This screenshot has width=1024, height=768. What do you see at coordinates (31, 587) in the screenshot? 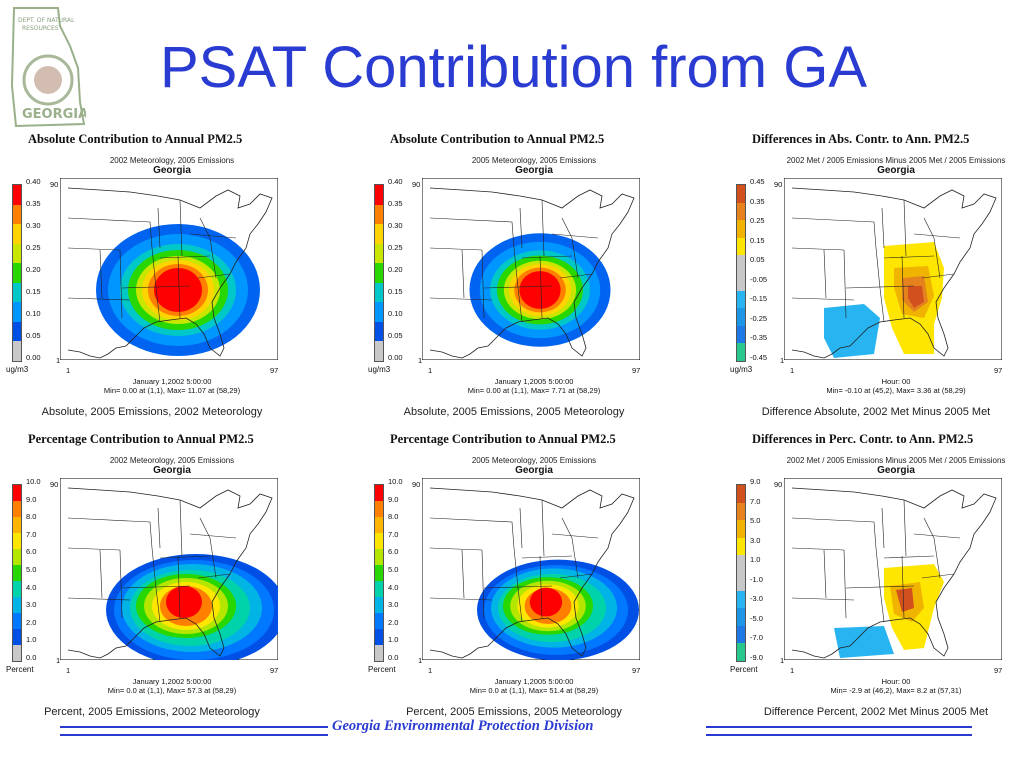
I see `scale-tick-label: 4.0` at bounding box center [31, 587].